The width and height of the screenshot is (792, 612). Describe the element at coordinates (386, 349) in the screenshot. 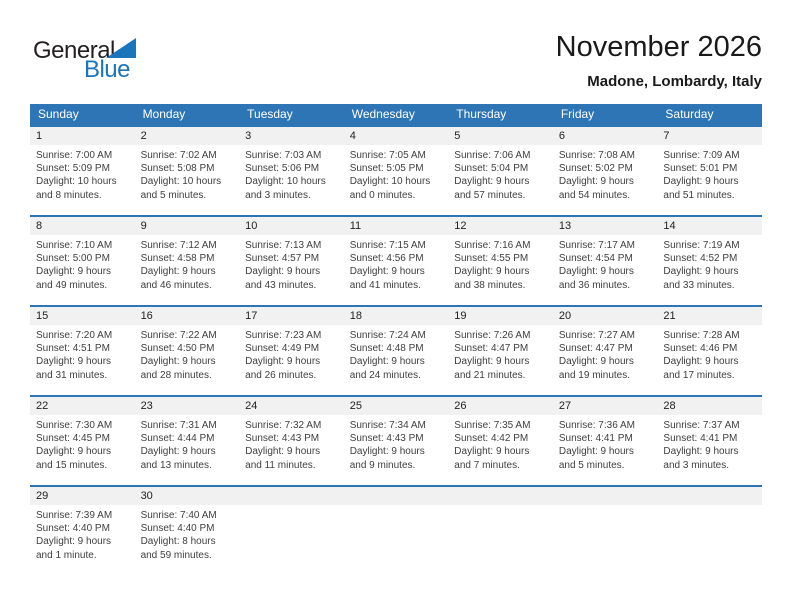

I see `day-detail-line: Sunset: 4:48 PM` at that location.